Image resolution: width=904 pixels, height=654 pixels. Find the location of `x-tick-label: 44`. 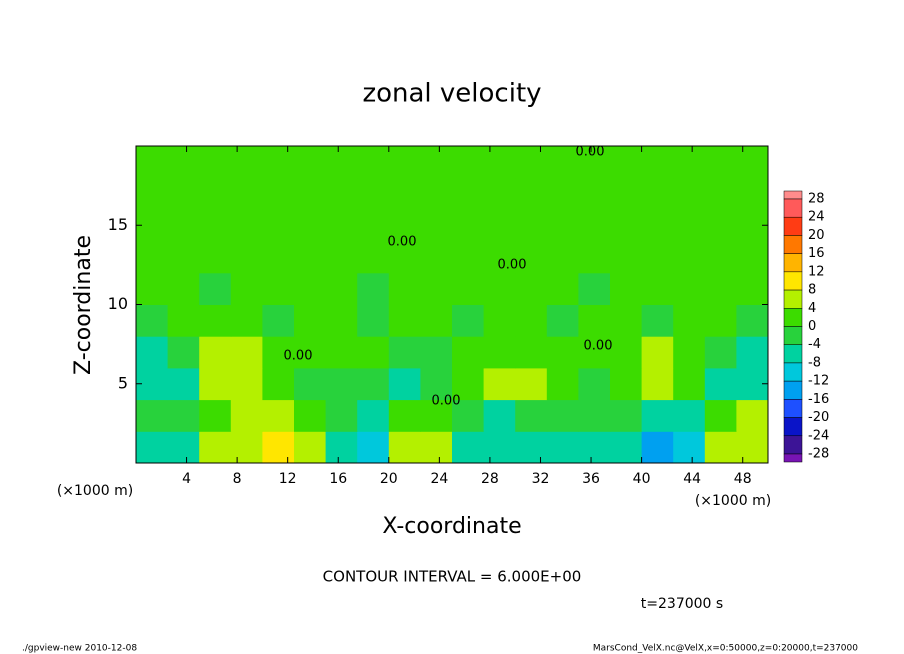

x-tick-label: 44 is located at coordinates (692, 479).